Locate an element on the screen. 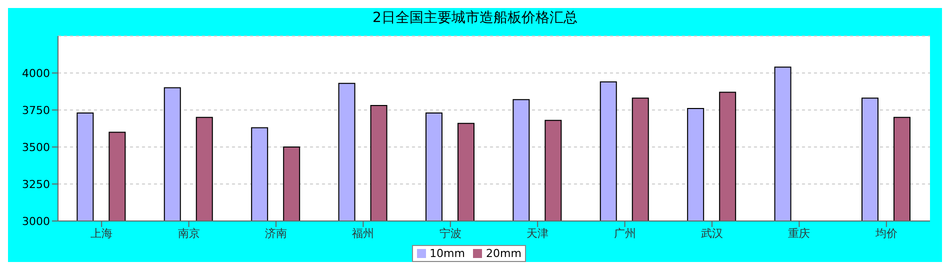  chart-title: 2日全国主要城市造船板价格汇总 is located at coordinates (475, 18).